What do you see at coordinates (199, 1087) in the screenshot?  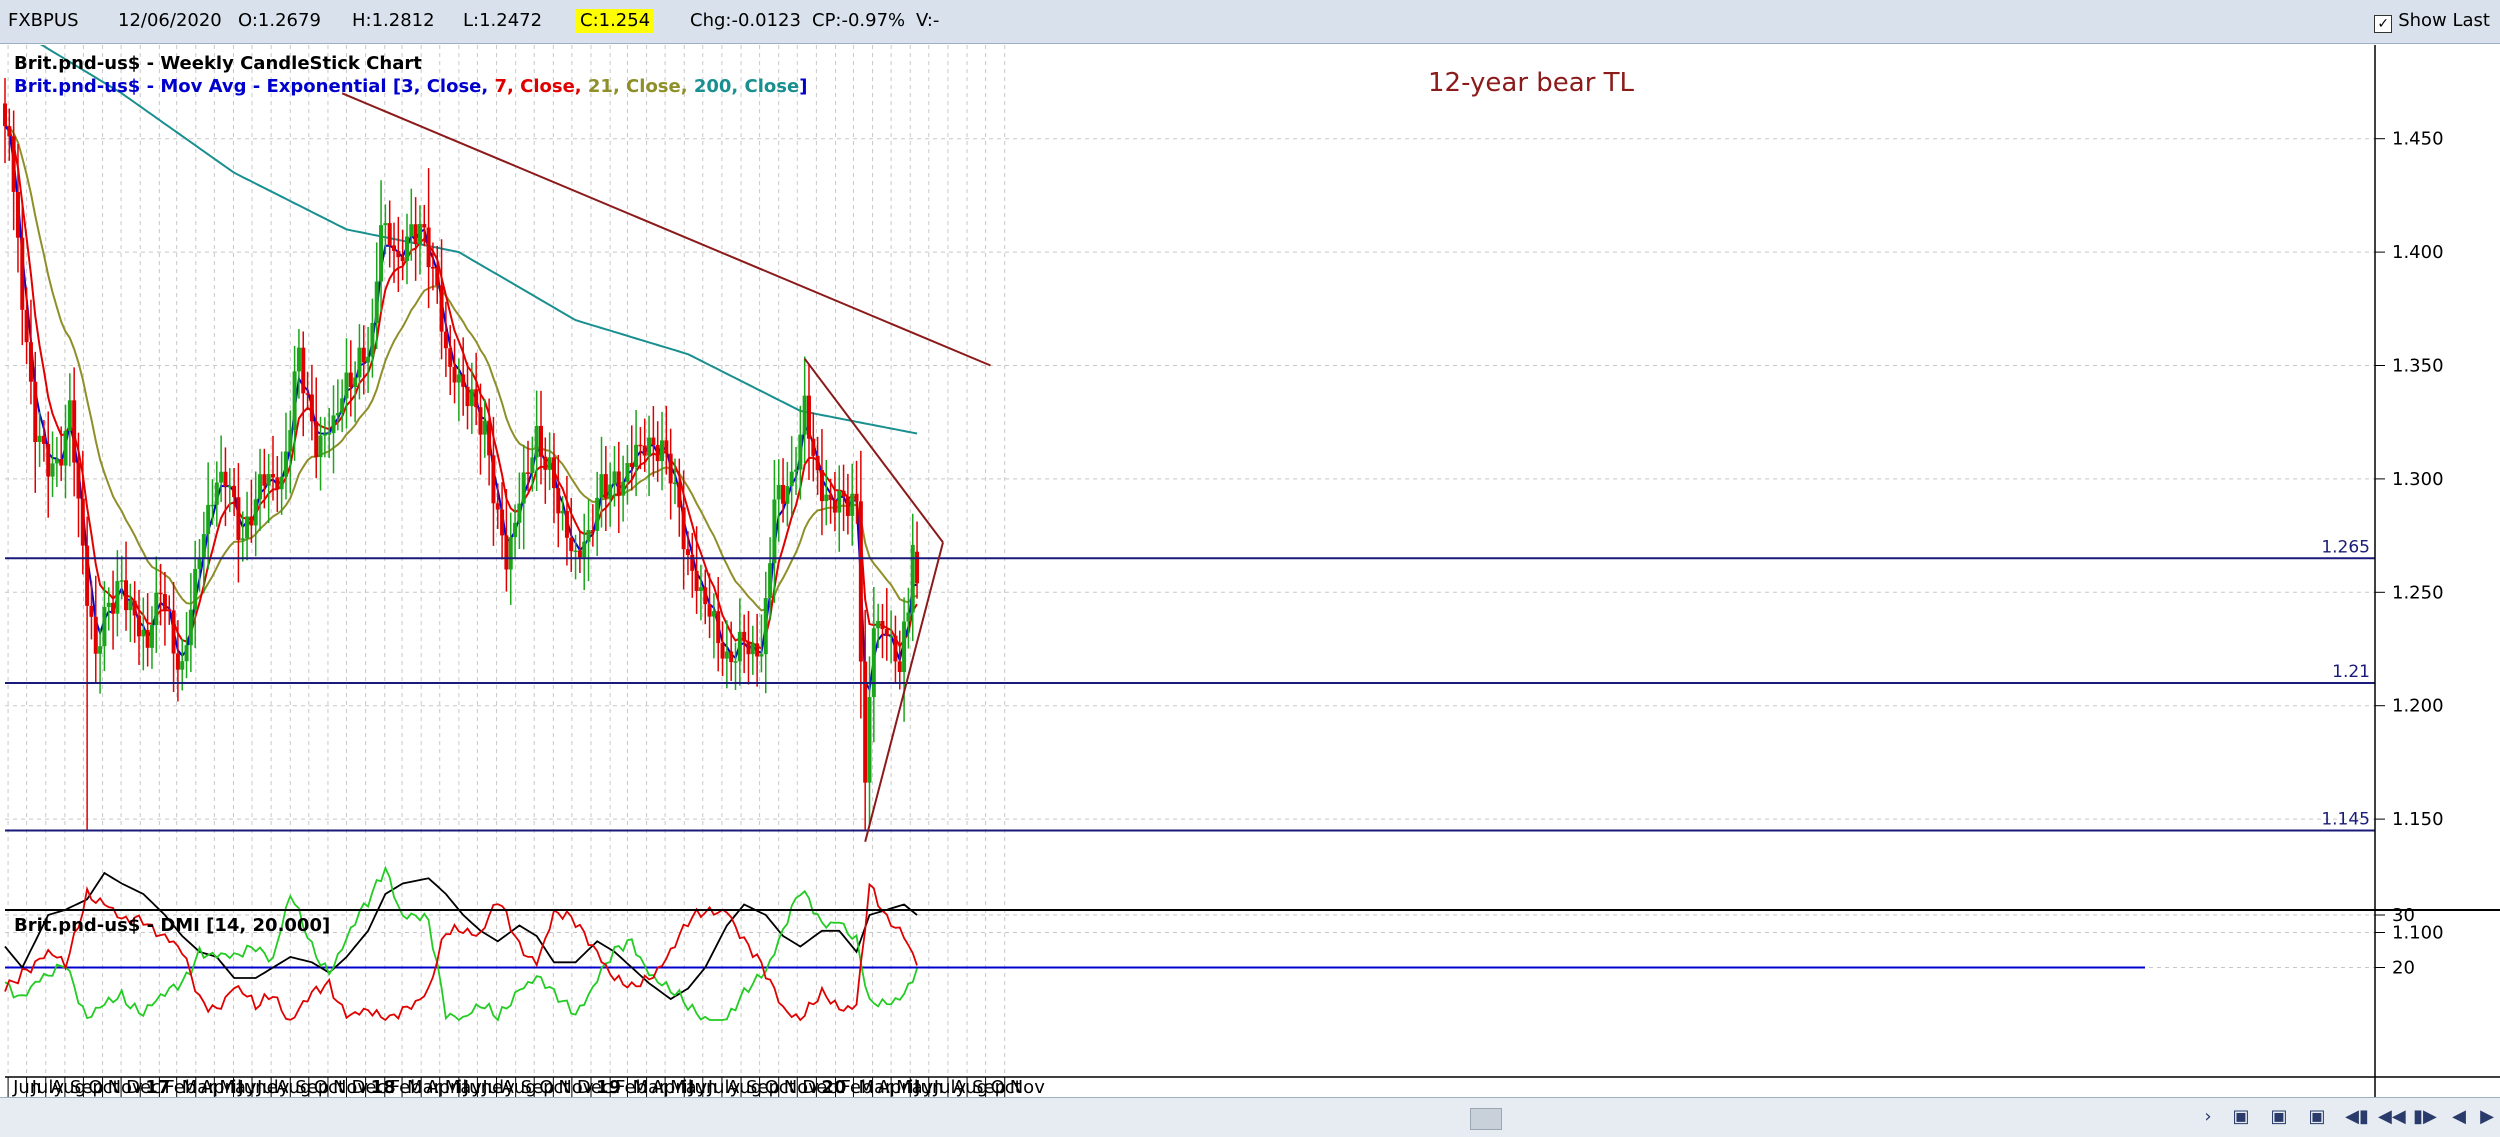 I see `x-tick-label: Mar` at bounding box center [199, 1087].